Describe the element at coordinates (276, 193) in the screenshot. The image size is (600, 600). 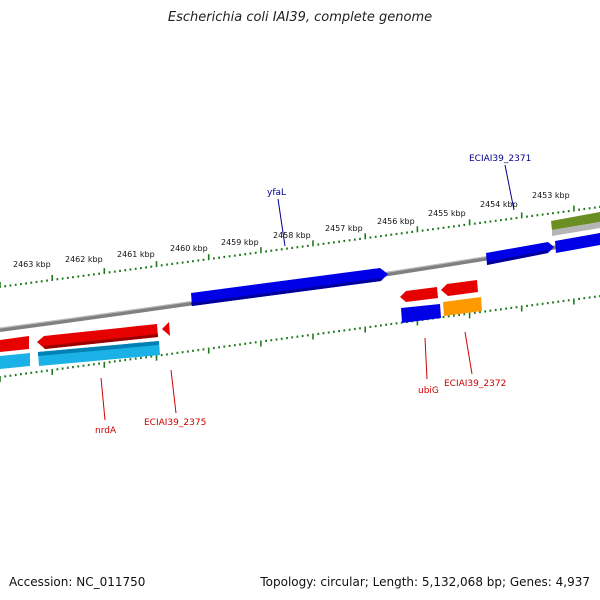
I see `label-yfaL: yfaL` at that location.